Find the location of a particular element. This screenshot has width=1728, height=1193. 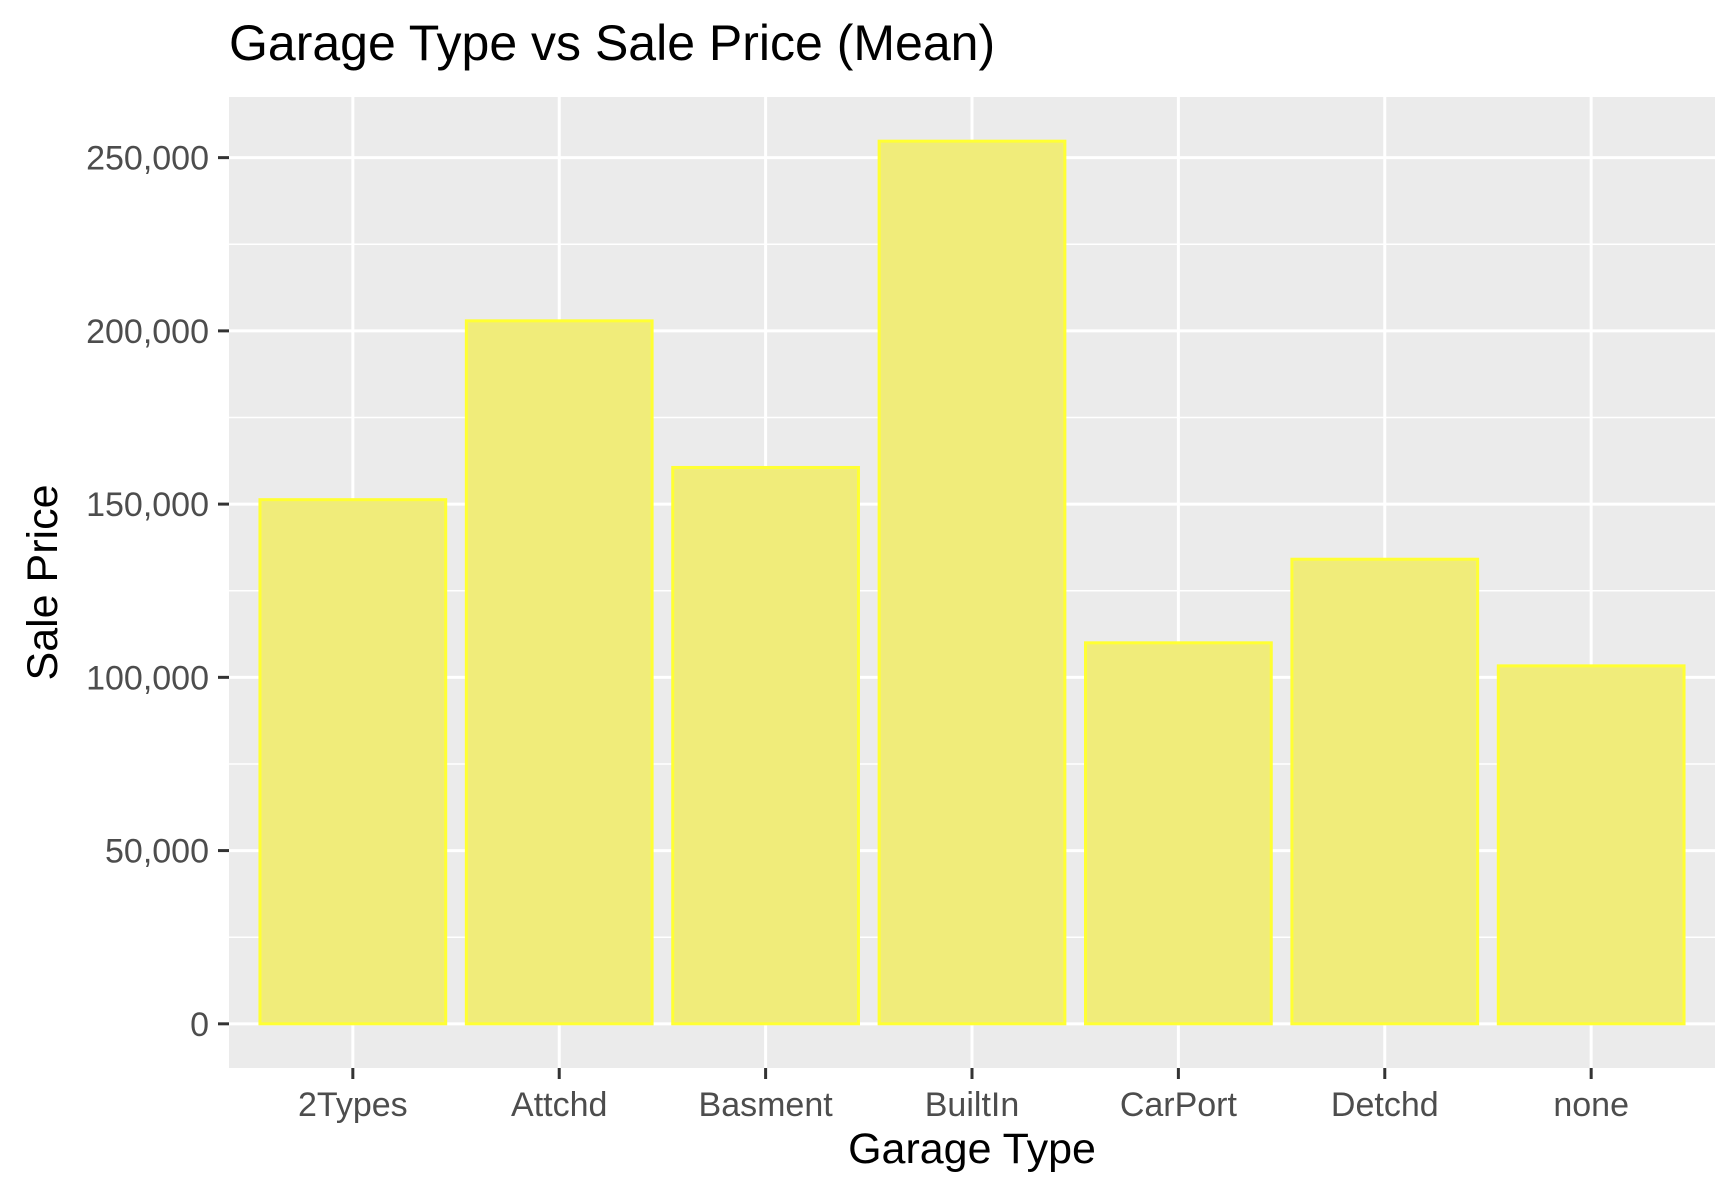

bar-Attchd is located at coordinates (559, 672).